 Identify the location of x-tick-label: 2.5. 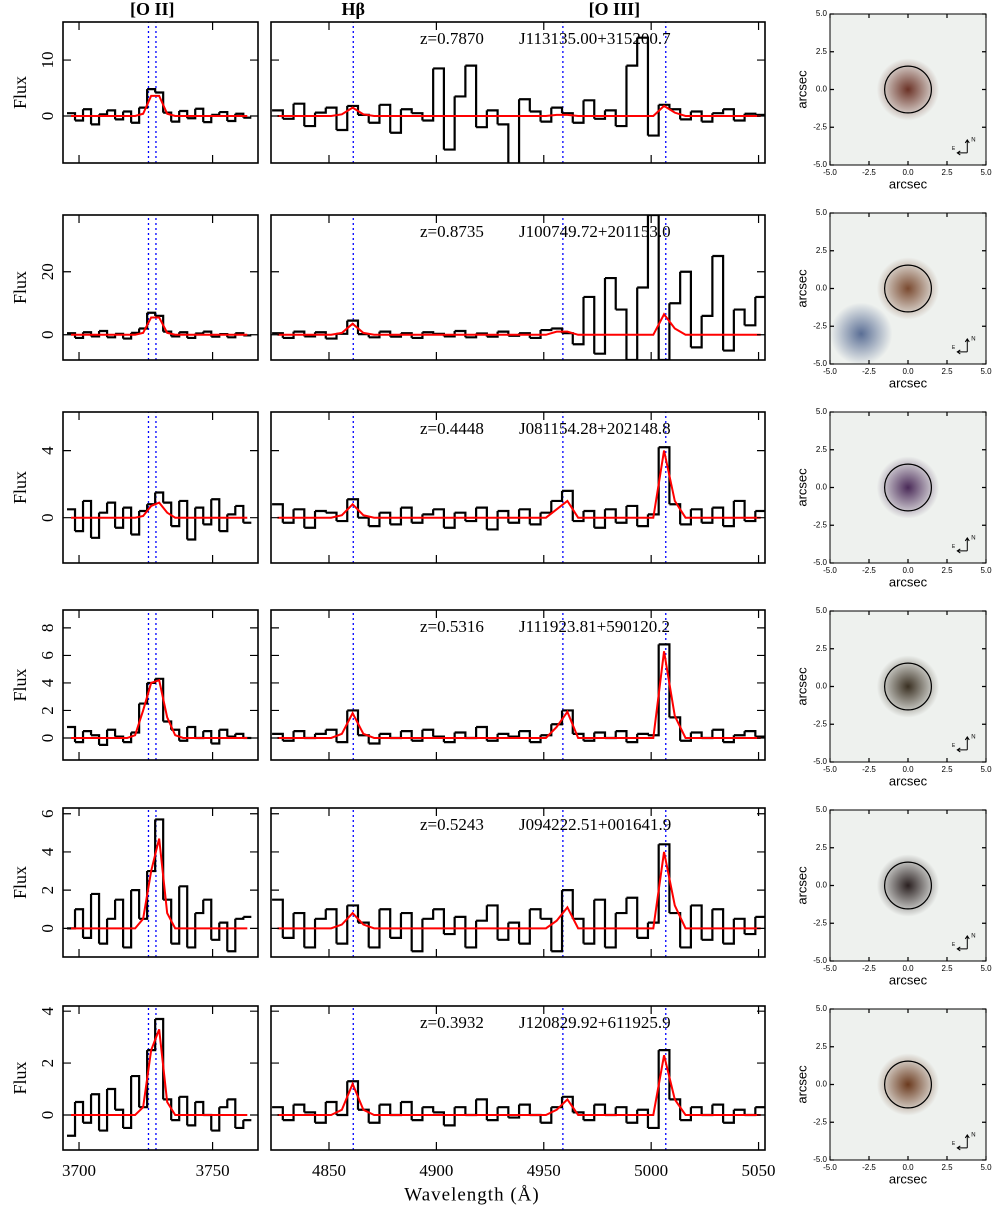
(947, 769).